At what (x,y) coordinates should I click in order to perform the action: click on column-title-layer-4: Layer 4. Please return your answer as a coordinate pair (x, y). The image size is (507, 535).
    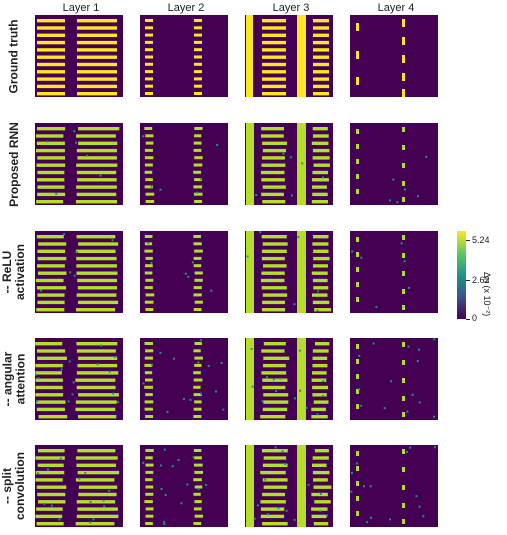
    Looking at the image, I should click on (396, 8).